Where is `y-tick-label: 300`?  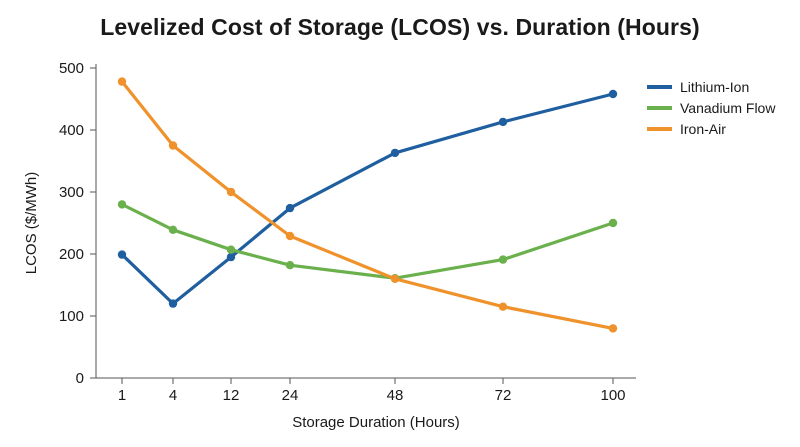
y-tick-label: 300 is located at coordinates (71, 192).